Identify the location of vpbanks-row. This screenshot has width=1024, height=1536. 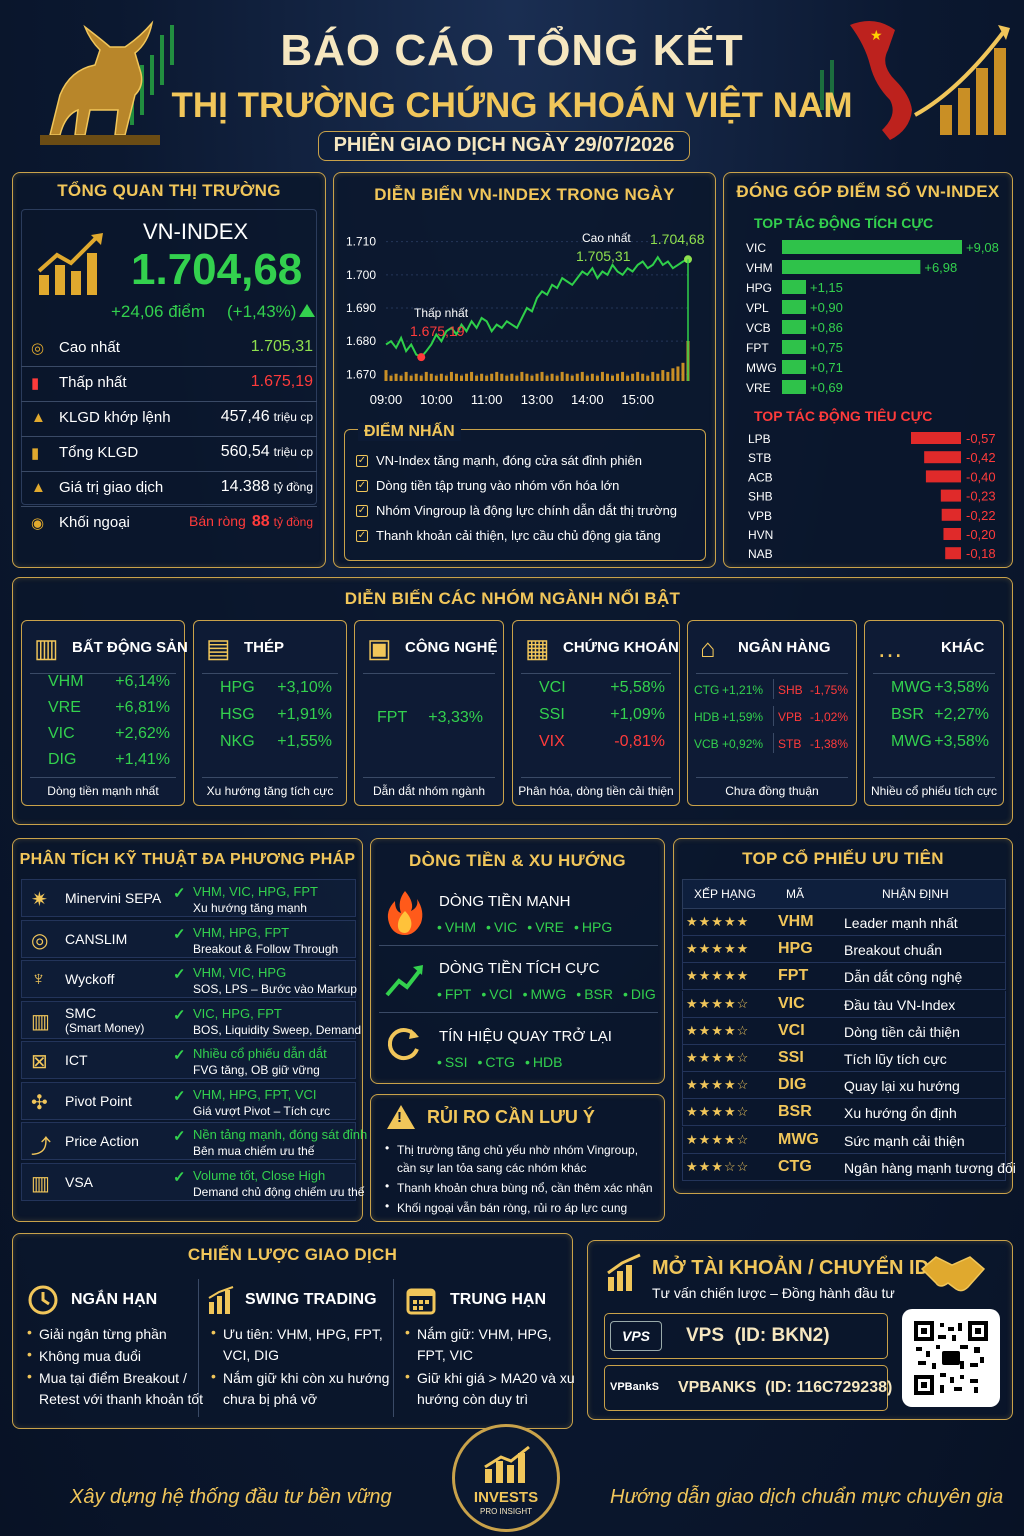
(746, 1388).